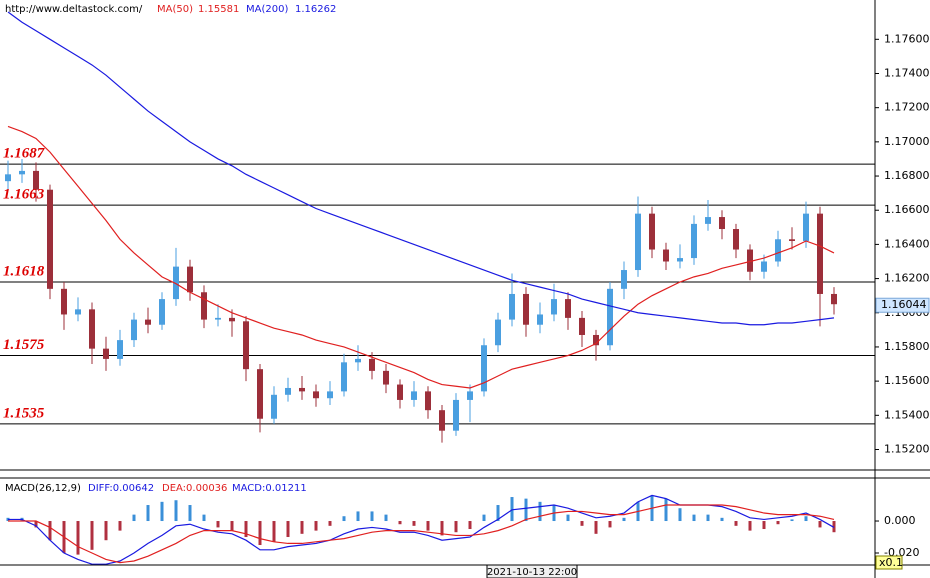 The image size is (930, 578). I want to click on last-price-label: 1.16044, so click(904, 304).